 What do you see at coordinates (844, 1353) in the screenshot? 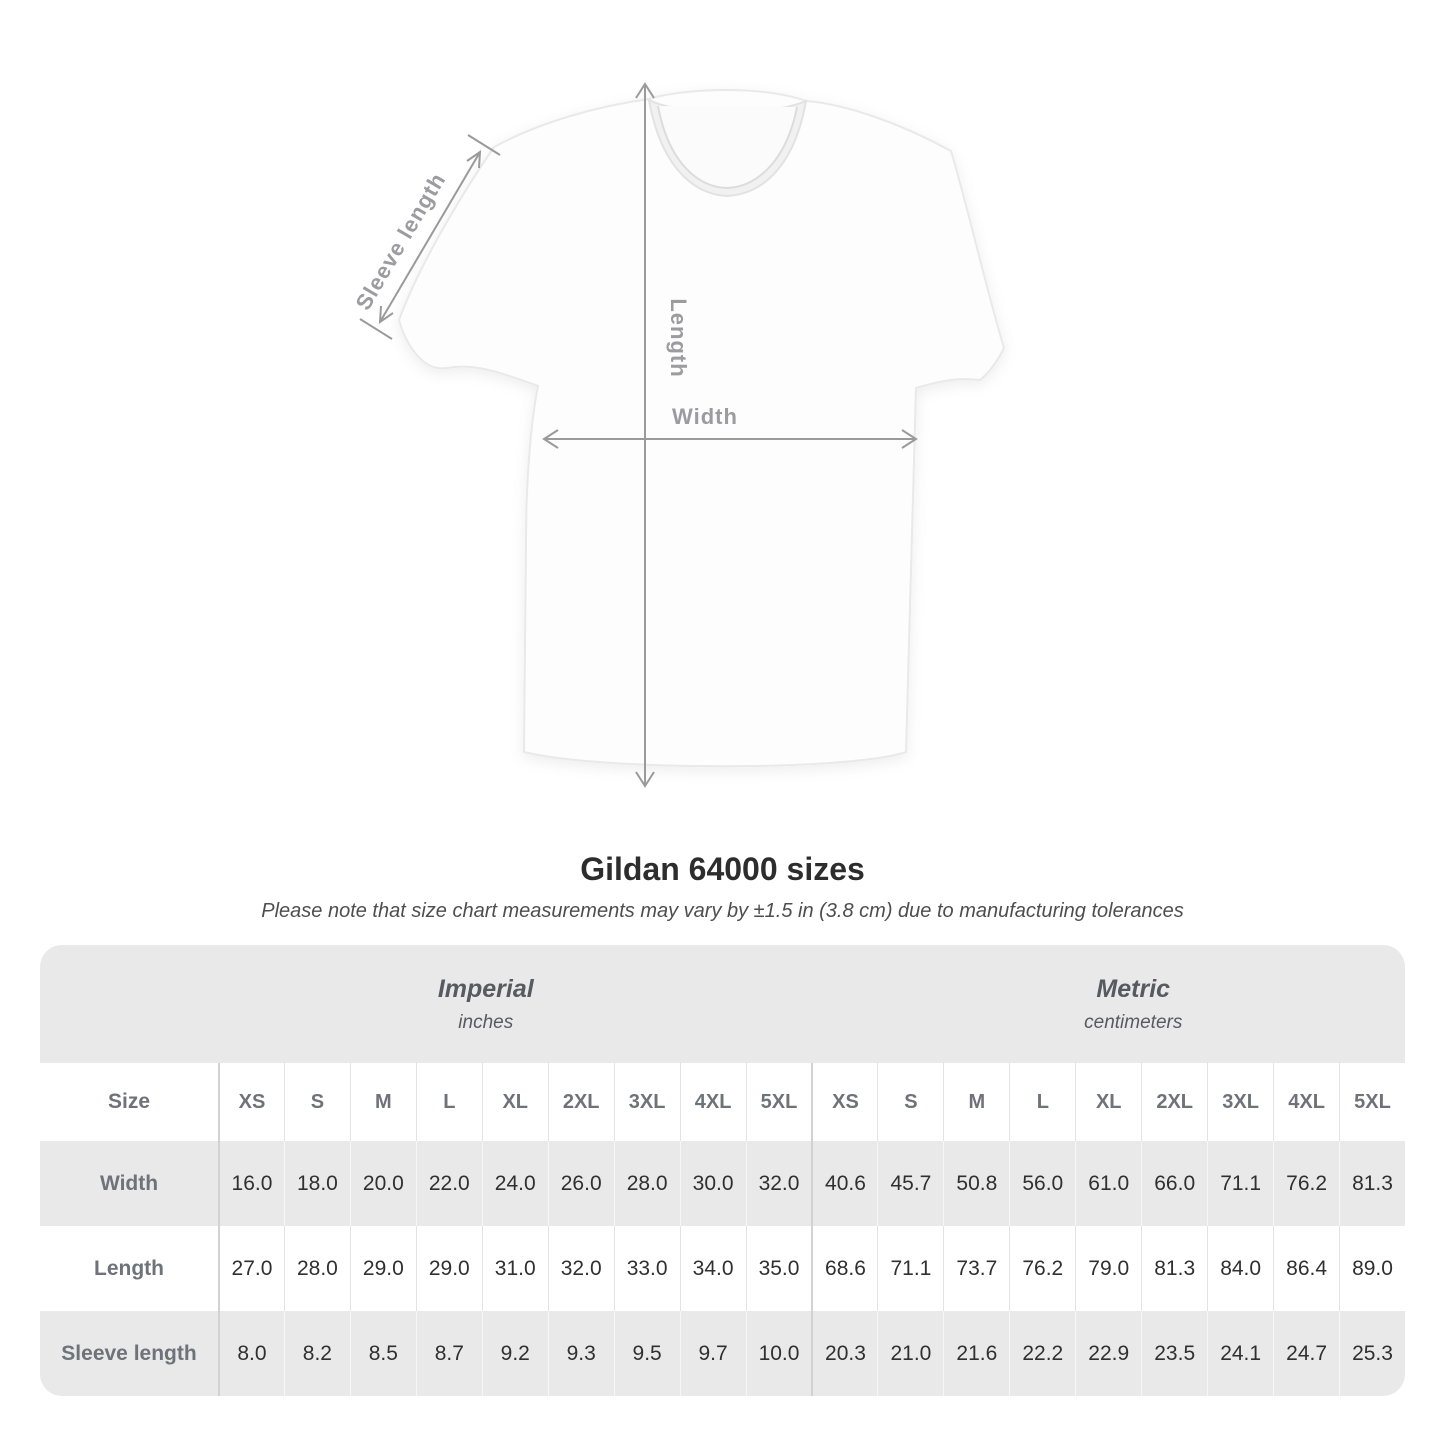
I see `table-cell: 20.3` at bounding box center [844, 1353].